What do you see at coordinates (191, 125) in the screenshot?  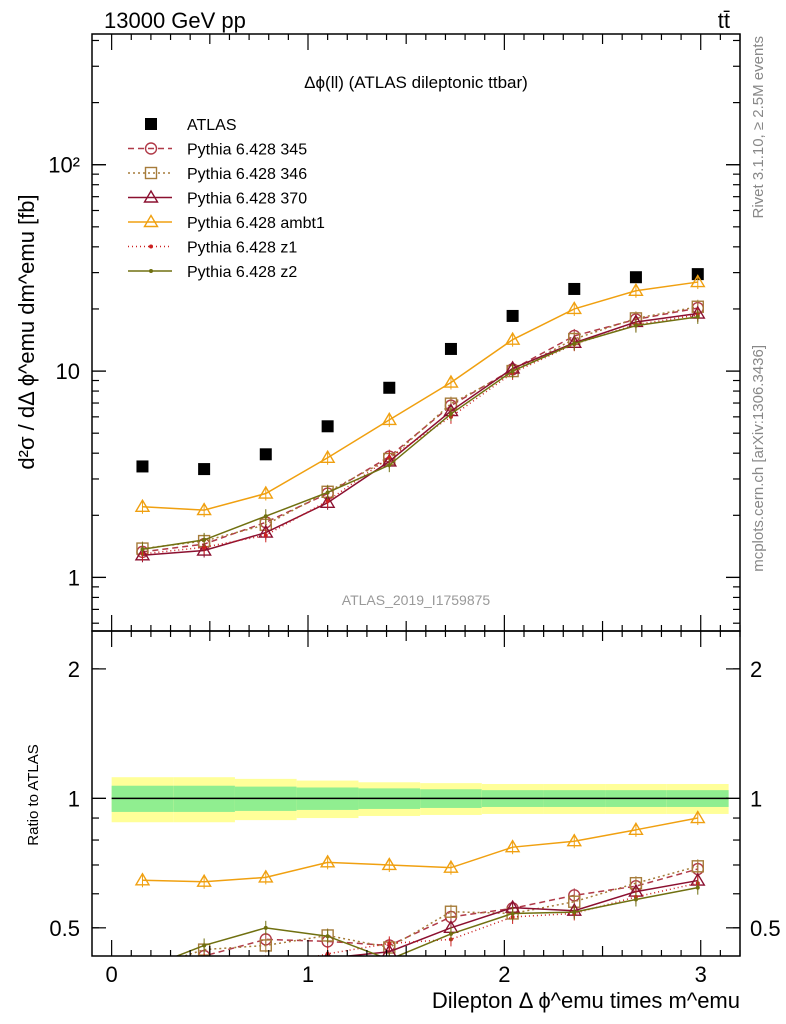 I see `legend-item-data: ATLAS` at bounding box center [191, 125].